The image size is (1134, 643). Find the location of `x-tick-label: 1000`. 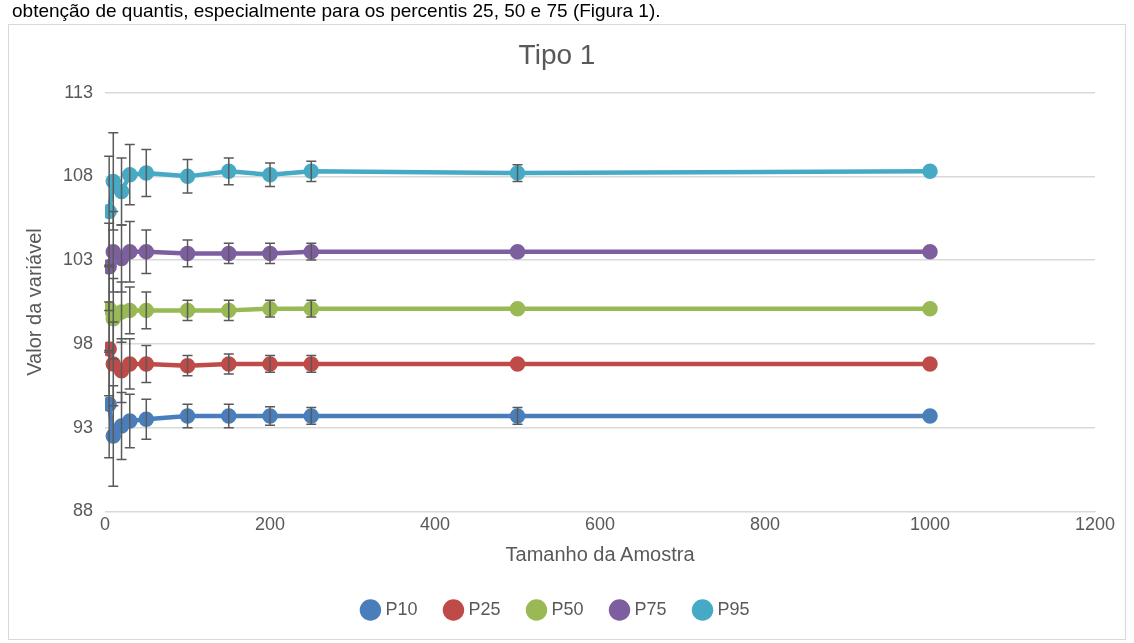

x-tick-label: 1000 is located at coordinates (930, 524).